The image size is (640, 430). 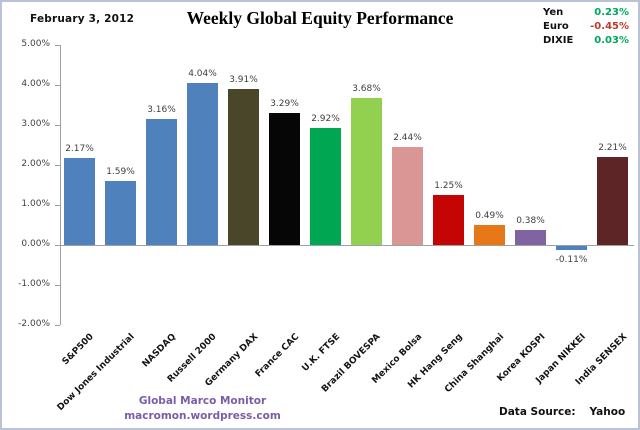 I want to click on fx-row-yen: Yen 0.23%, so click(x=586, y=13).